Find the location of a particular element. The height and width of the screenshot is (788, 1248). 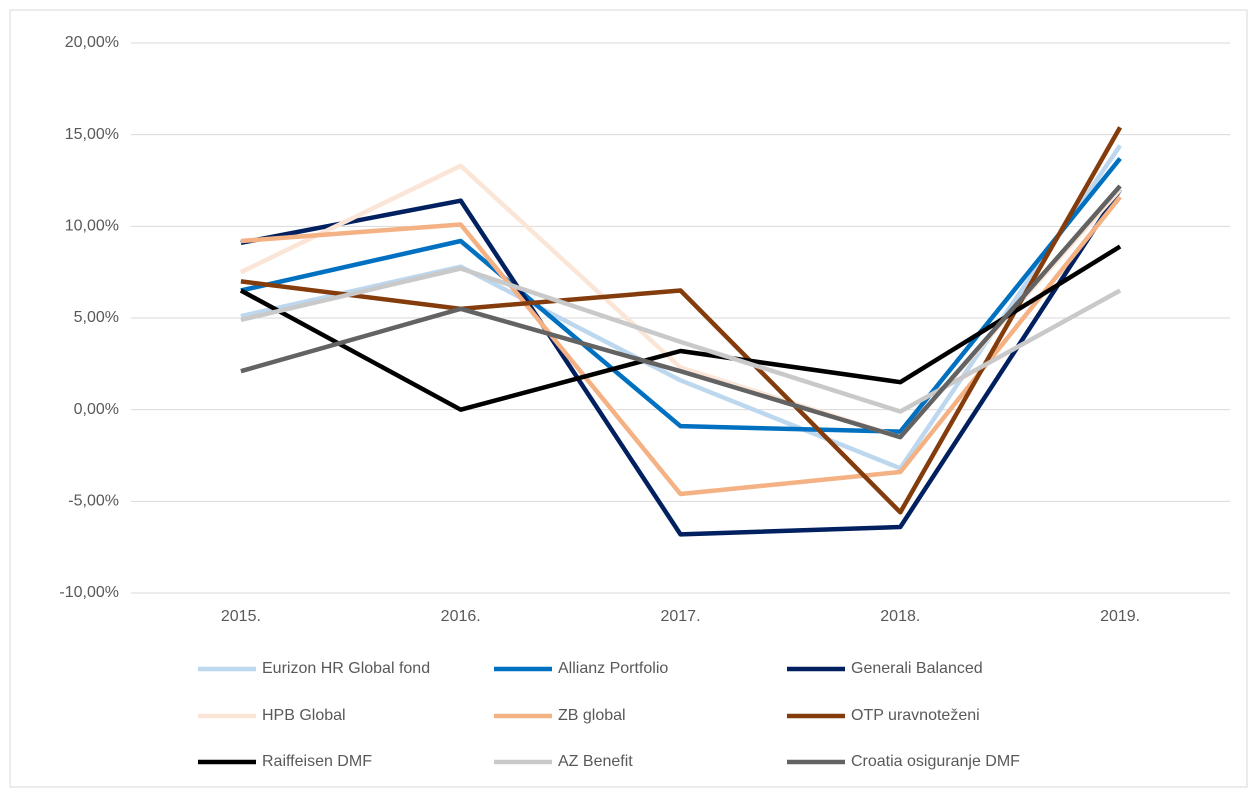

legend-label: OTP uravnoteženi is located at coordinates (915, 715).